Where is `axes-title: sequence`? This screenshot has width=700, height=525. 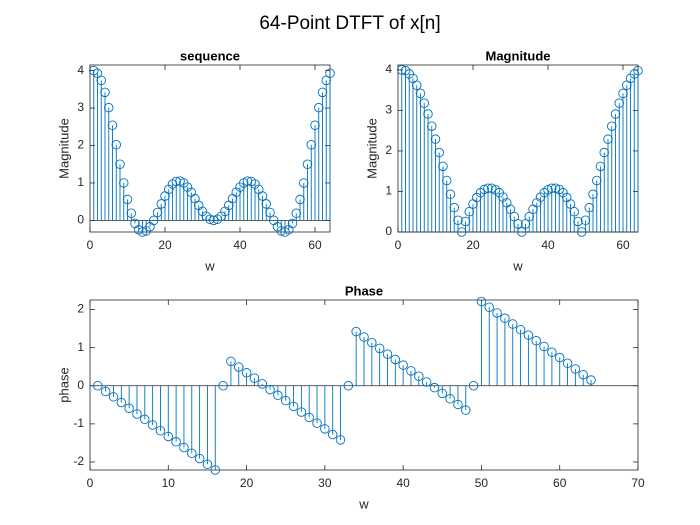
axes-title: sequence is located at coordinates (210, 55).